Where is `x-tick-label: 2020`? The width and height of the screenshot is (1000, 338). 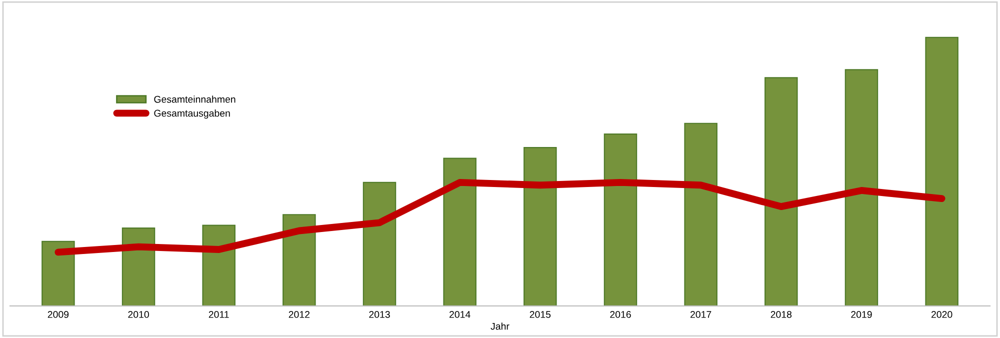 x-tick-label: 2020 is located at coordinates (941, 314).